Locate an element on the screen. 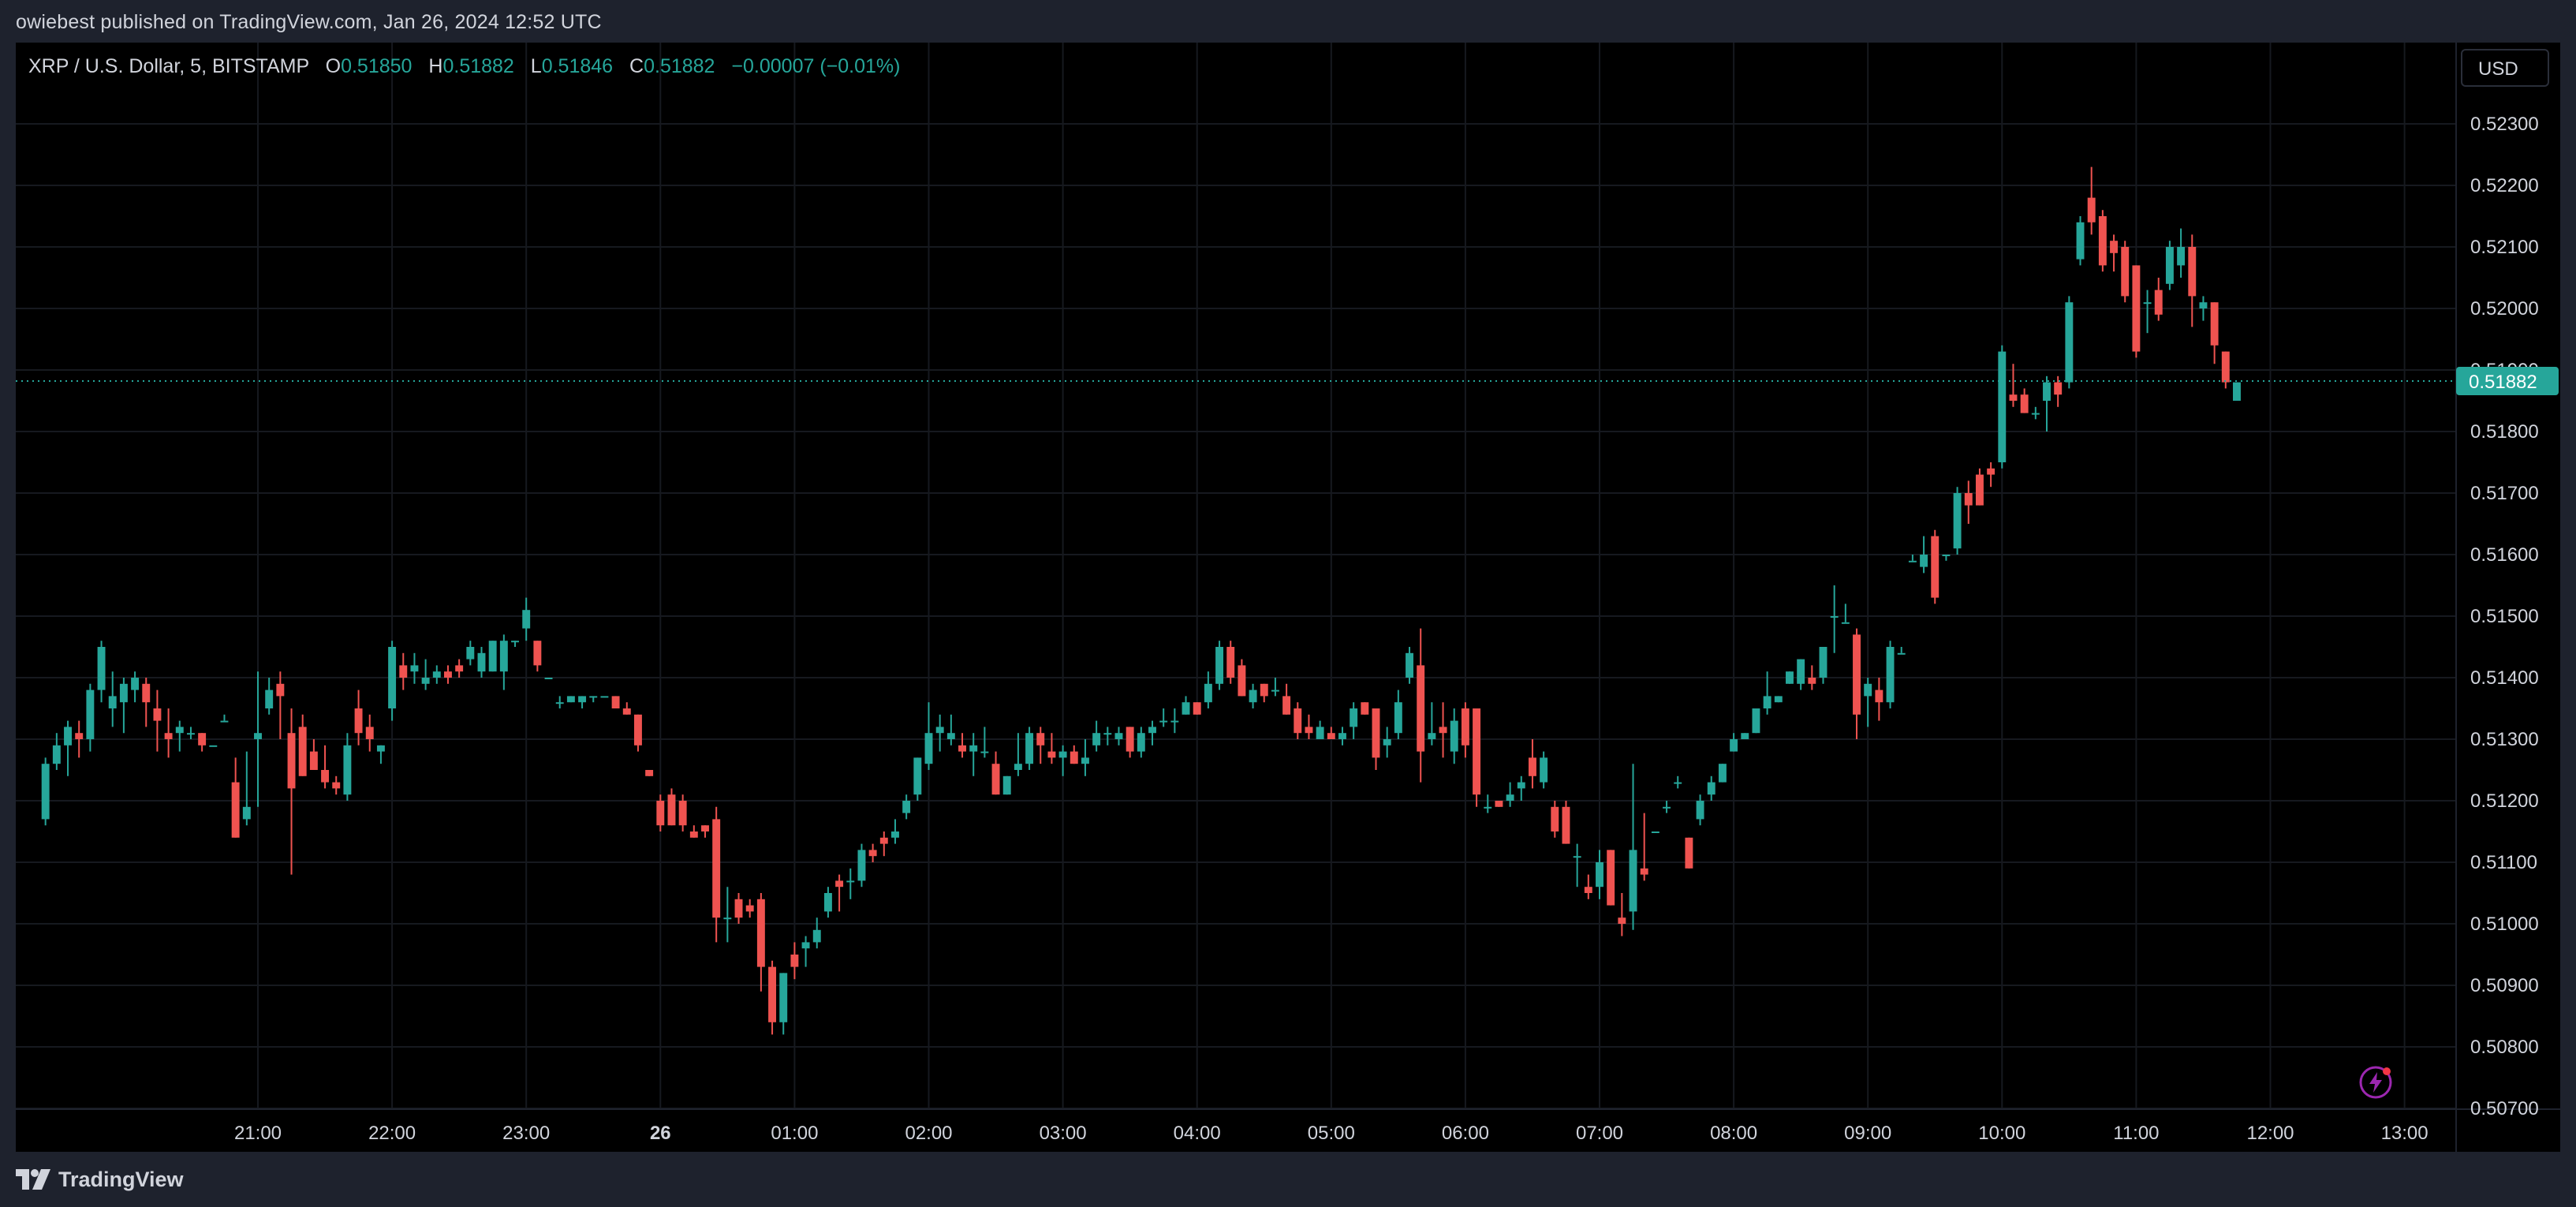 The width and height of the screenshot is (2576, 1207). open-value: 0.51850 is located at coordinates (377, 66).